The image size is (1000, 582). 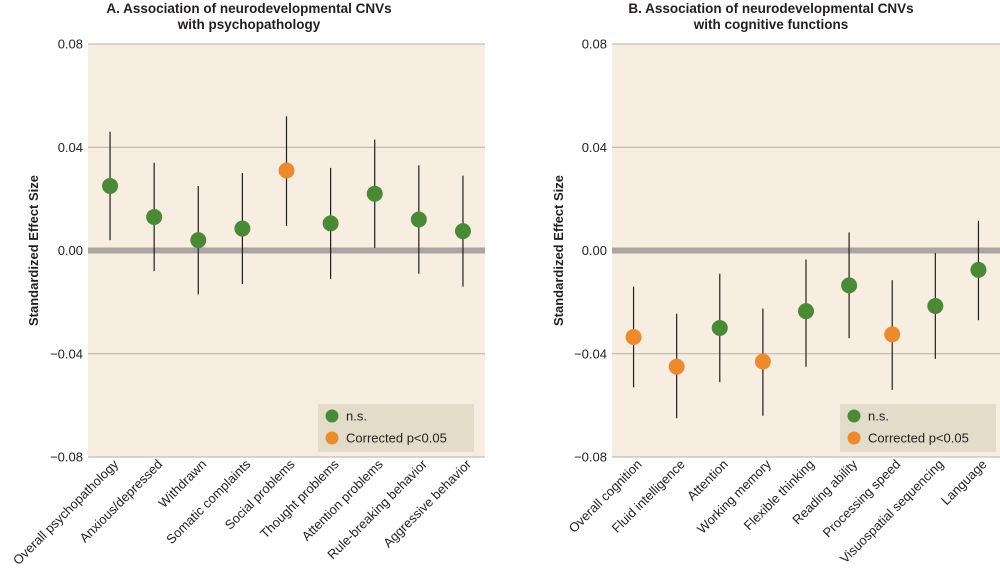 I want to click on x-tick-label: Working memory, so click(x=734, y=496).